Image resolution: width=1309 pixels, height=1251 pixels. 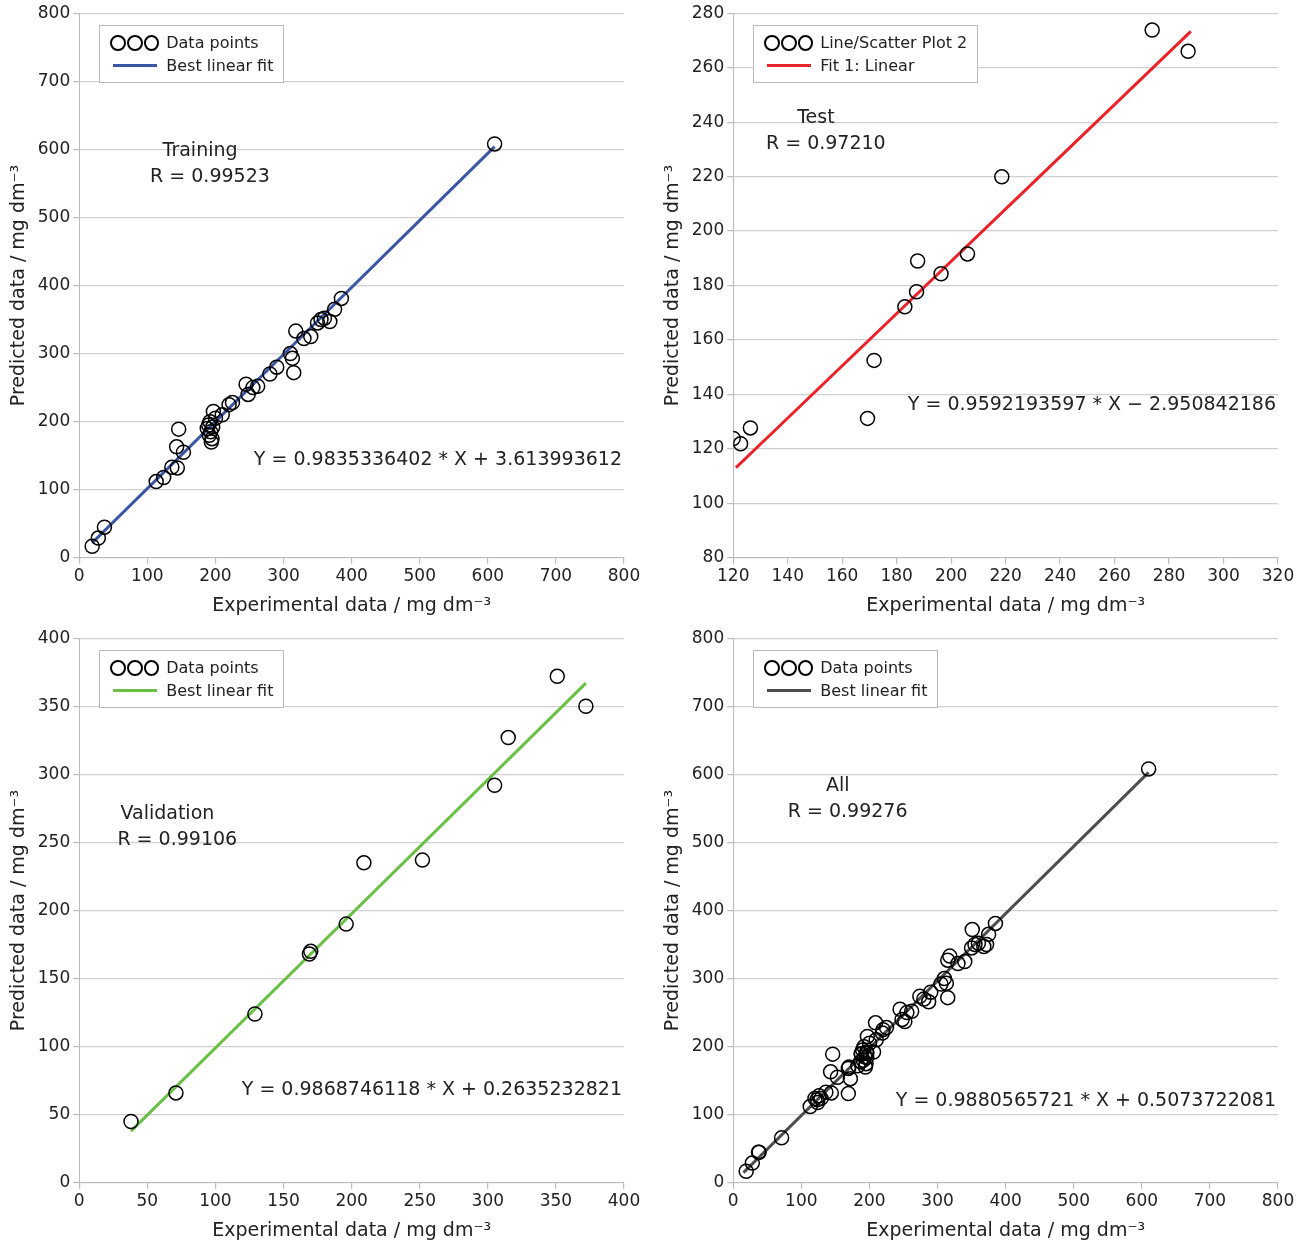 I want to click on annotation: Validation, so click(x=167, y=811).